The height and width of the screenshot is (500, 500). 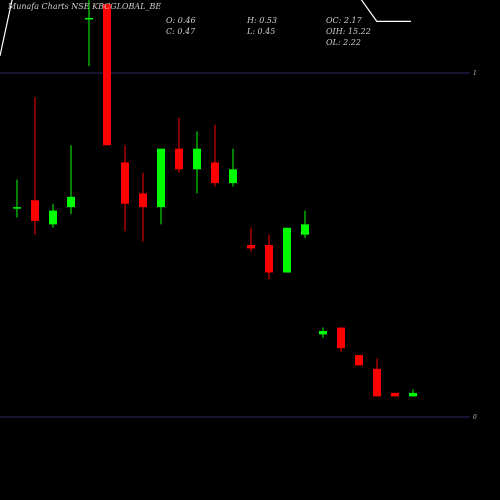 What do you see at coordinates (260, 31) in the screenshot?
I see `ohlc-low: L: 0.45` at bounding box center [260, 31].